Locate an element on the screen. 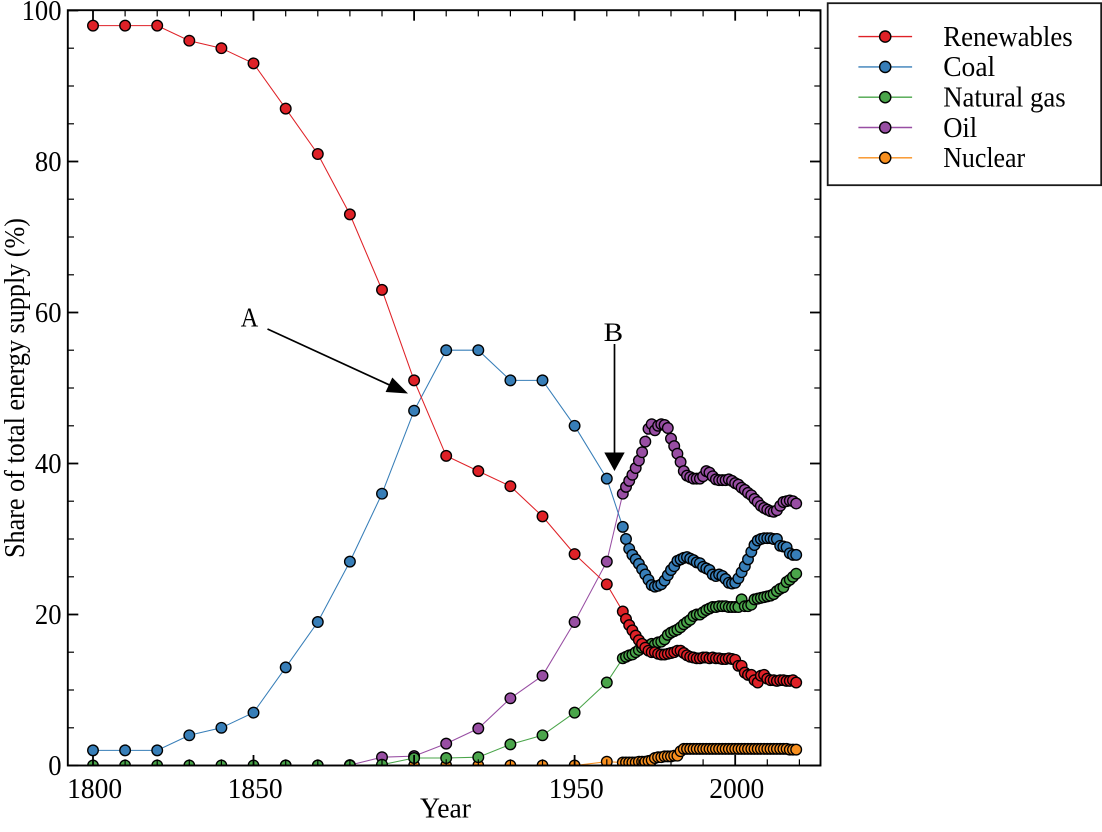  svg-text: Year is located at coordinates (445, 809).